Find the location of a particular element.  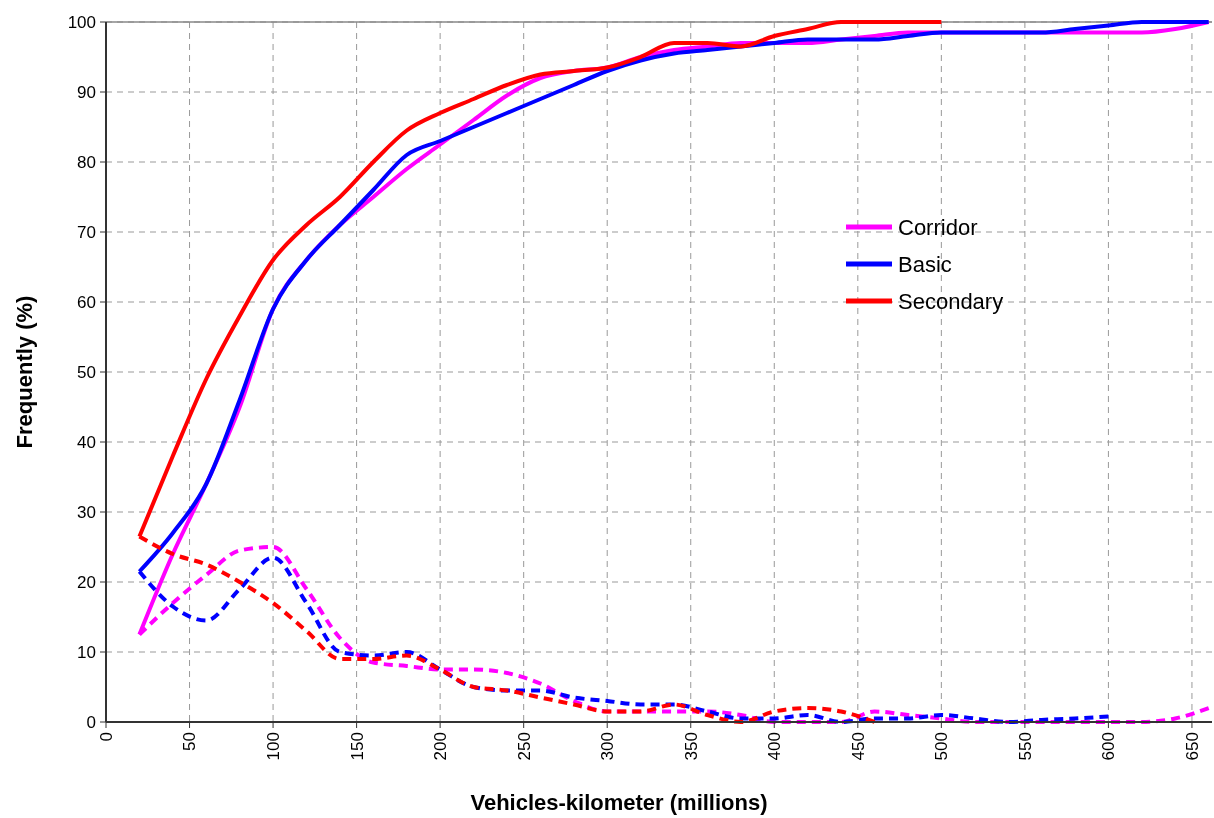

y-tick-label: 50 is located at coordinates (86, 372).